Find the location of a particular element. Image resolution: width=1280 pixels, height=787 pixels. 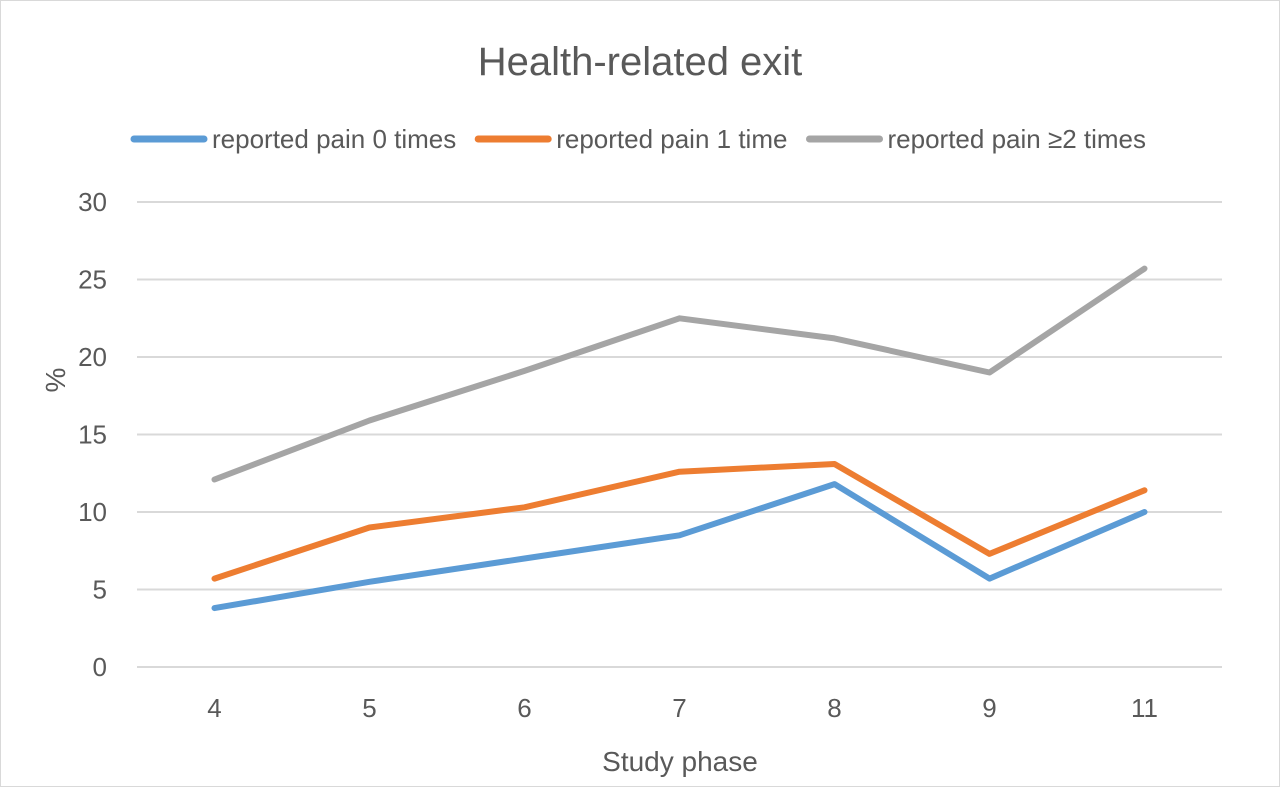

y-tick-label: 10 is located at coordinates (92, 512).